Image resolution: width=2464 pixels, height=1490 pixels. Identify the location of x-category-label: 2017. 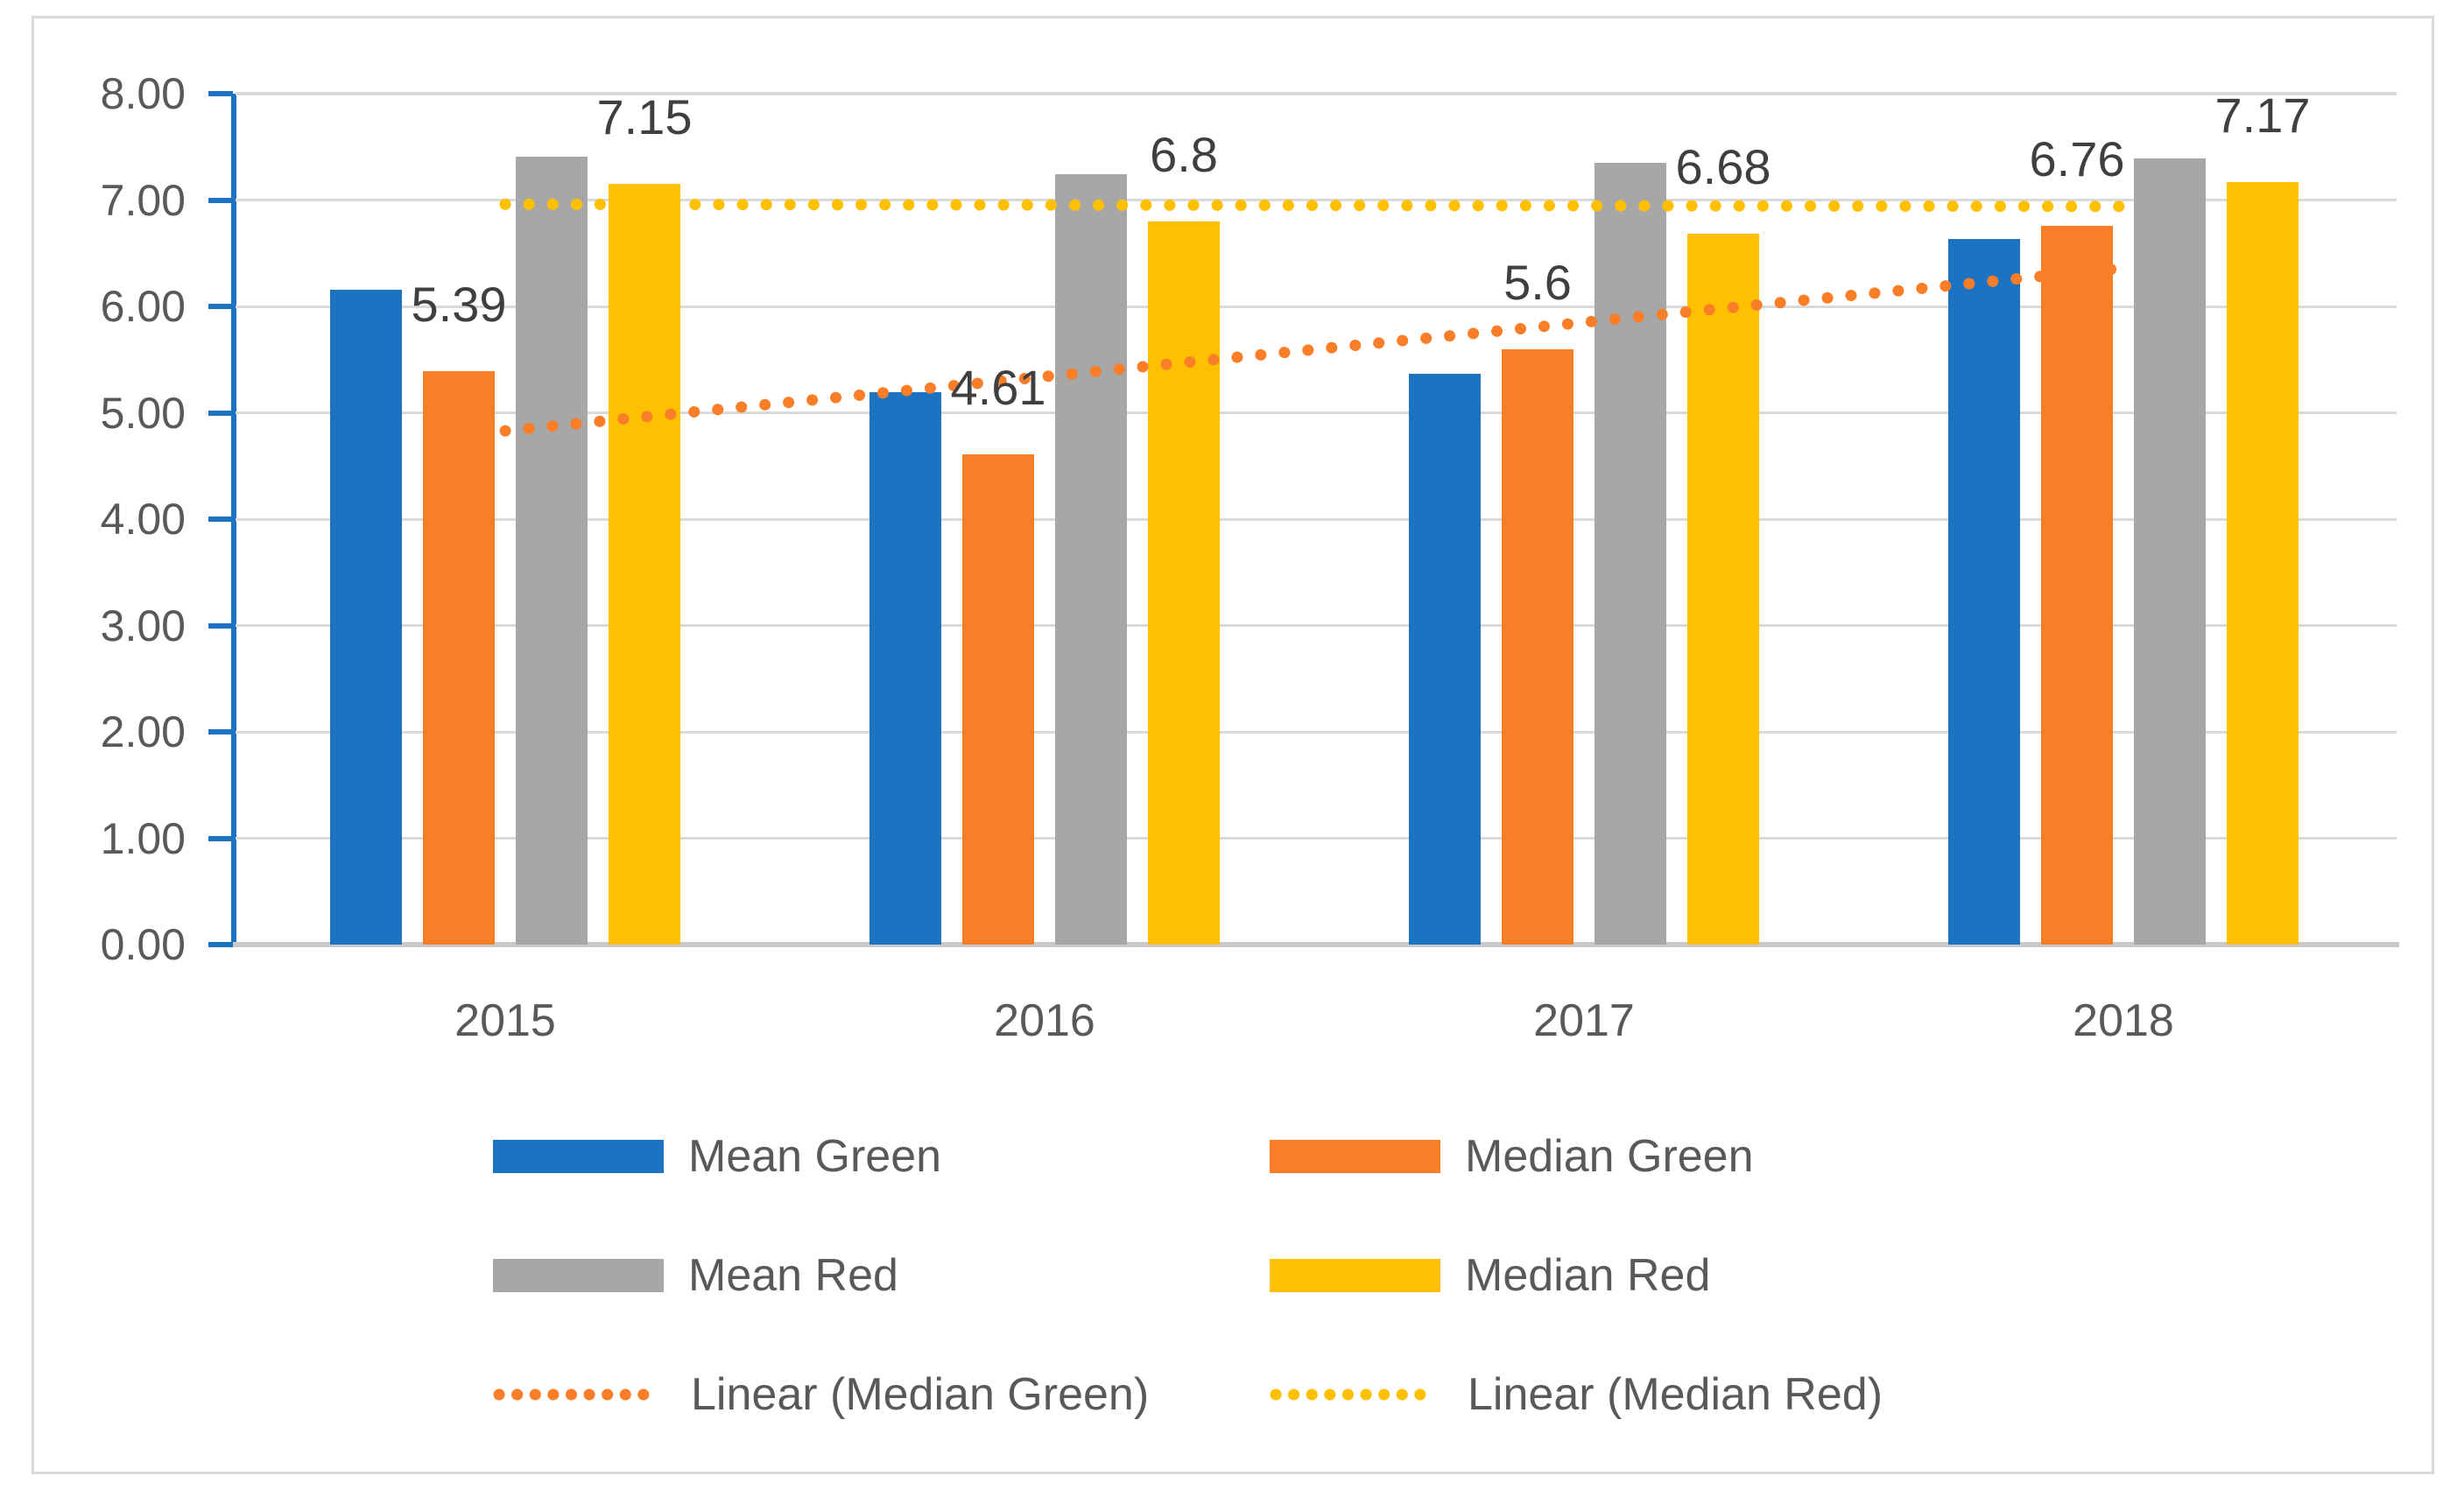
(1584, 1021).